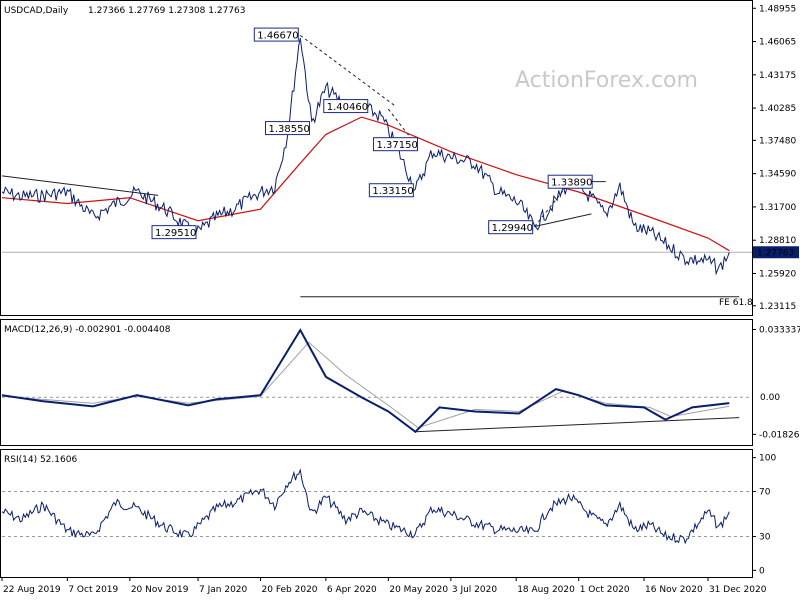 The width and height of the screenshot is (800, 600). Describe the element at coordinates (167, 11) in the screenshot. I see `ohlc-label: 1.27366 1.27769 1.27308 1.27763` at that location.